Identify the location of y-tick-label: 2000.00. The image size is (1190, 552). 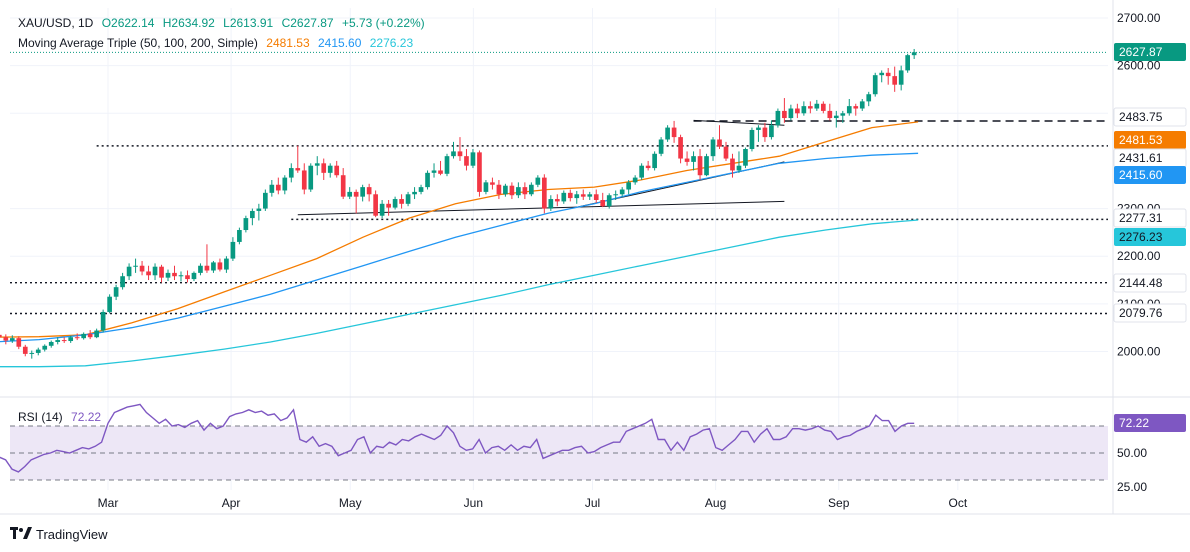
(1139, 352).